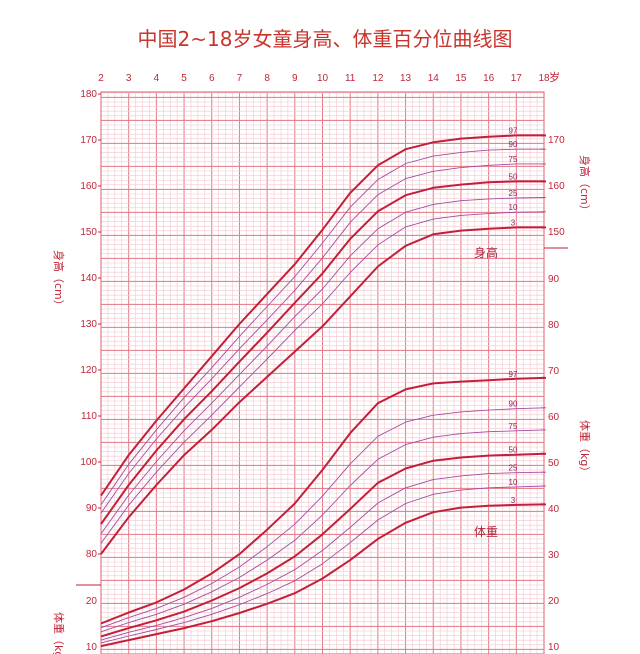  Describe the element at coordinates (513, 482) in the screenshot. I see `weight-label-p10: 10` at that location.